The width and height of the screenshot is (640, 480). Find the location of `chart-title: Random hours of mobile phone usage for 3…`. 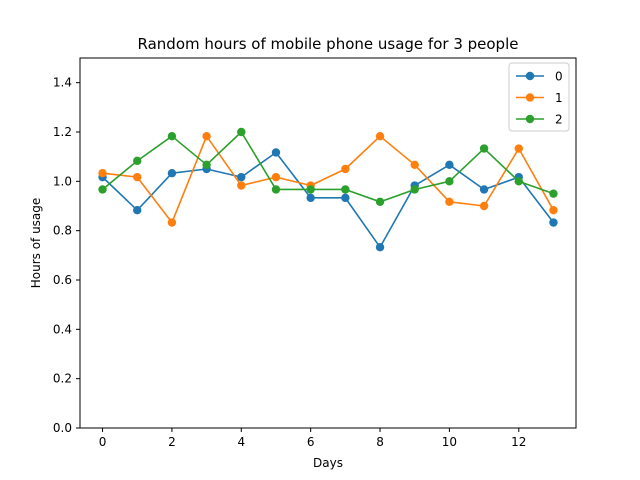

chart-title: Random hours of mobile phone usage for 3… is located at coordinates (328, 44).